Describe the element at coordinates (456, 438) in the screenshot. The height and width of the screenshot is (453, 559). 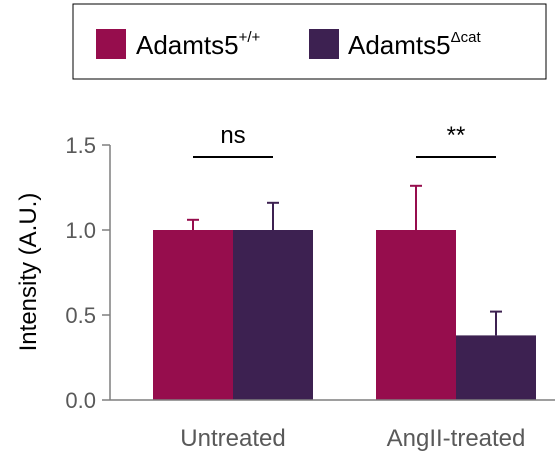
I see `x-tick-label-2: AngII-treated` at that location.